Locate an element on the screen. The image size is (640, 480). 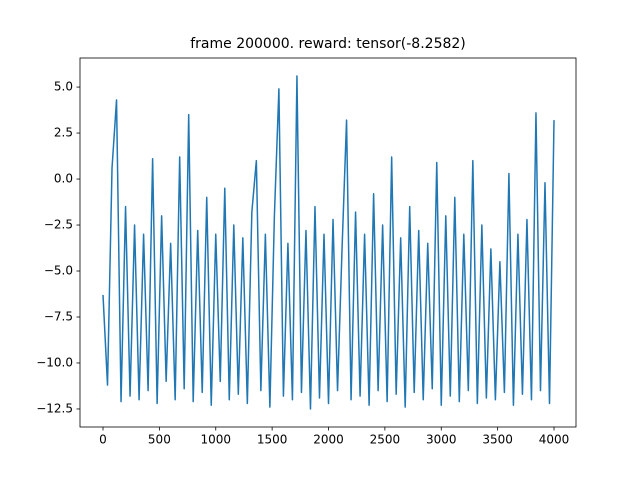
x-tick-label: 500 is located at coordinates (159, 440).